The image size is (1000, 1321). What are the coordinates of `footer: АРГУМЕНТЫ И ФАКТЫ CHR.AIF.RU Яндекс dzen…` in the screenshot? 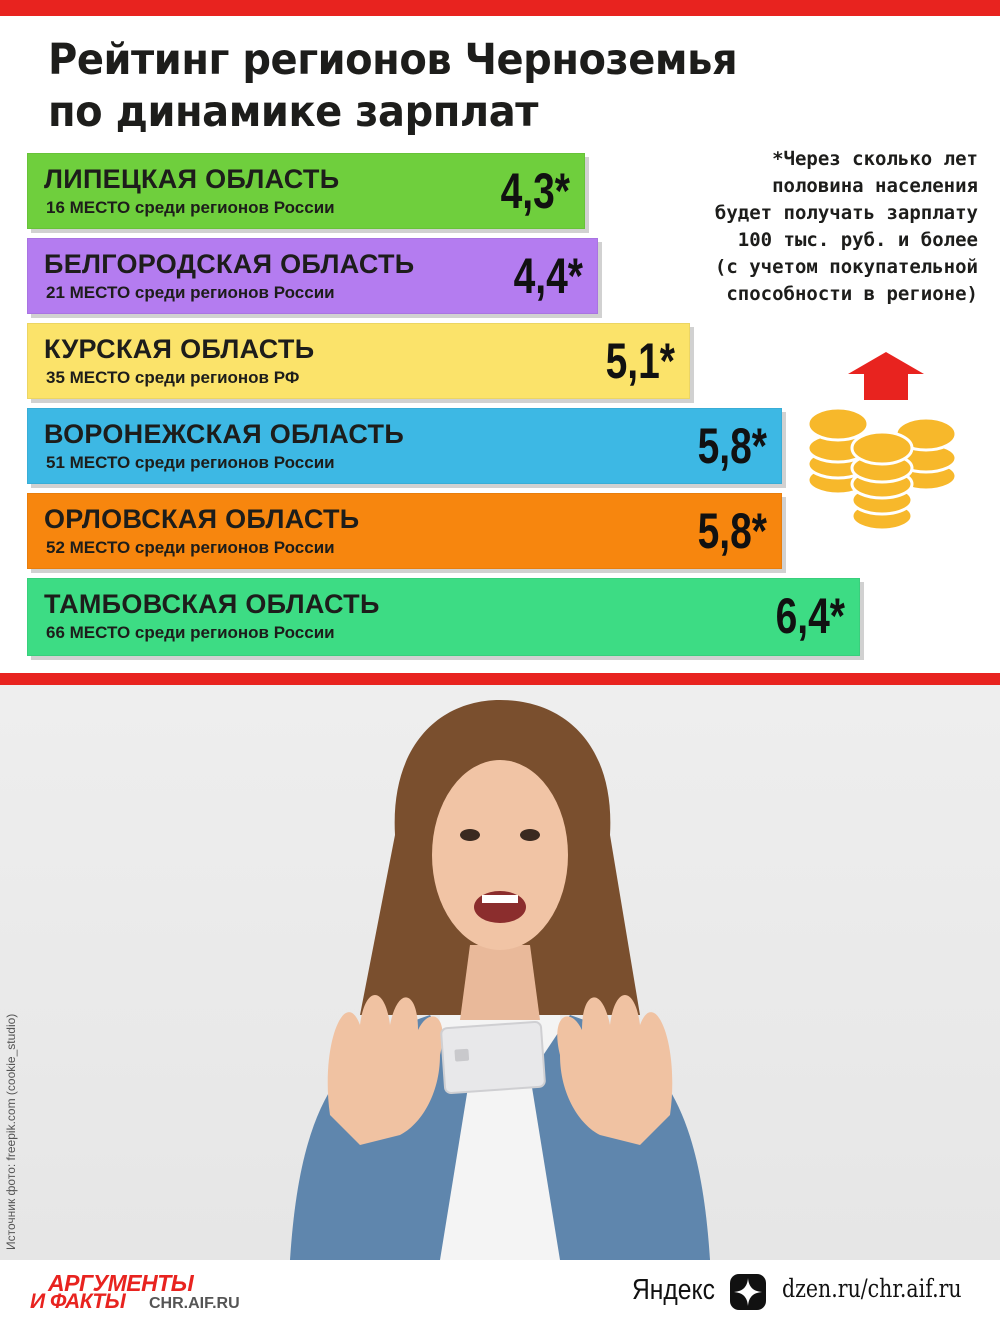 It's located at (500, 1291).